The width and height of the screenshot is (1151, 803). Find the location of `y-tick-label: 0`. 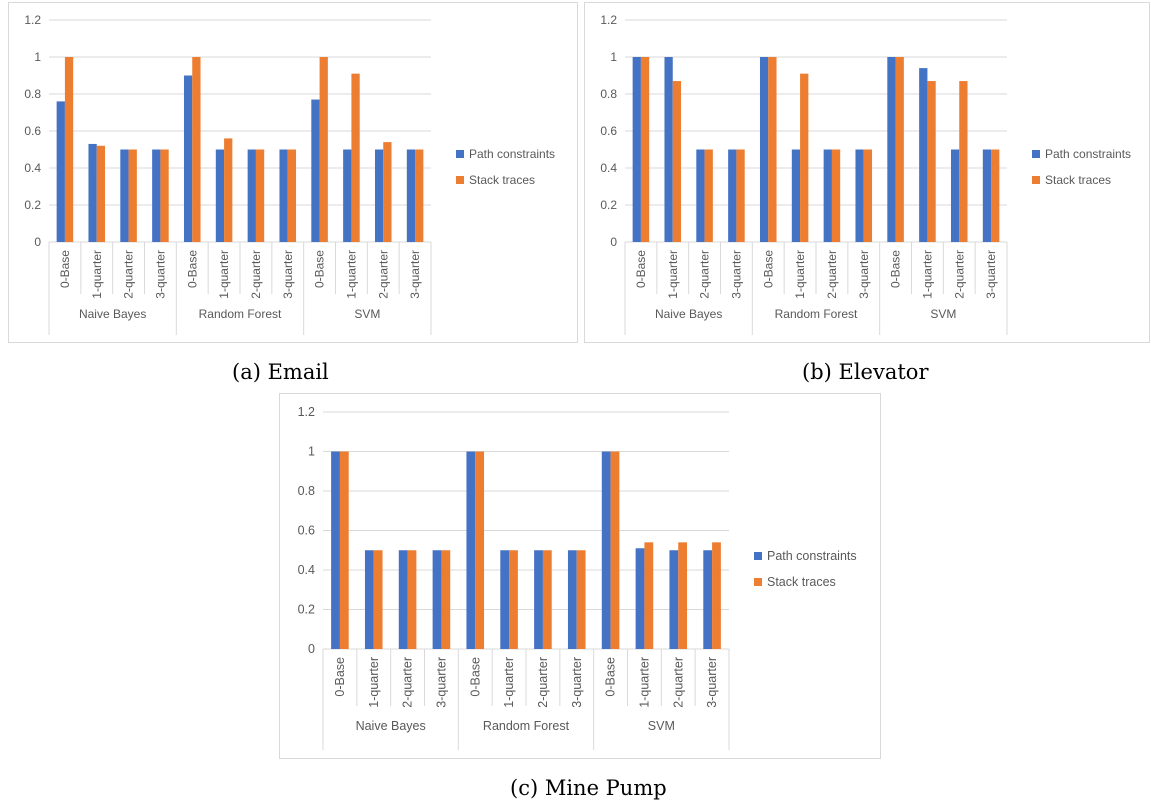

y-tick-label: 0 is located at coordinates (37, 242).